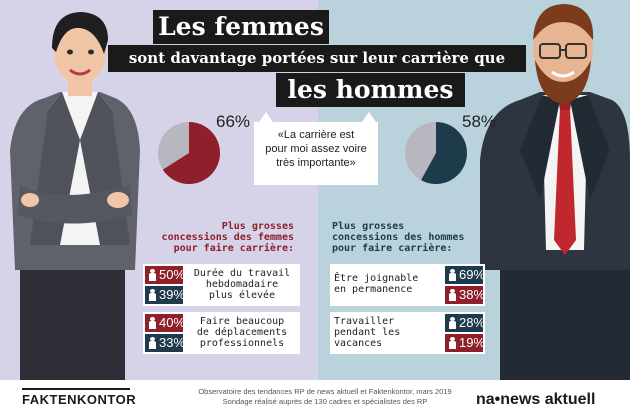 The height and width of the screenshot is (412, 630). What do you see at coordinates (373, 289) in the screenshot?
I see `card-label-line: en permanence` at bounding box center [373, 289].